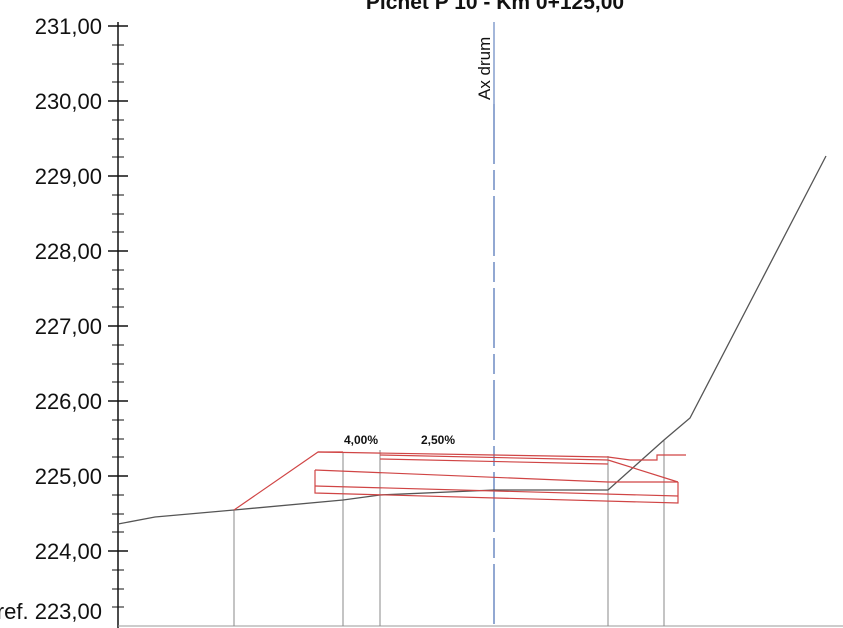 The image size is (843, 628). Describe the element at coordinates (495, 7) in the screenshot. I see `drawing-title: Pichet P 10 - Km 0+125,00` at that location.